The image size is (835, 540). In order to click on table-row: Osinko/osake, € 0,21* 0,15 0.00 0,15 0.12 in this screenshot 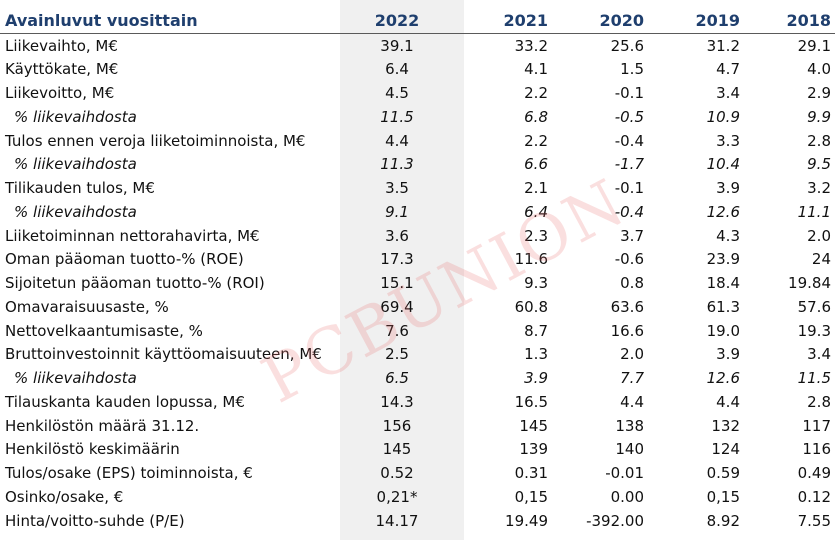, I will do `click(417, 497)`.